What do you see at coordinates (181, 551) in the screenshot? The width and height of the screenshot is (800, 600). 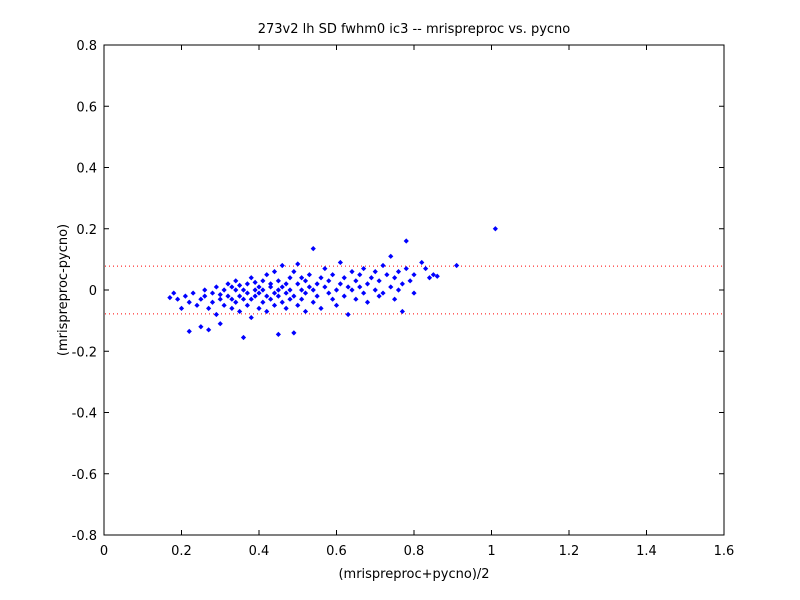 I see `x-tick-label: 0.2` at bounding box center [181, 551].